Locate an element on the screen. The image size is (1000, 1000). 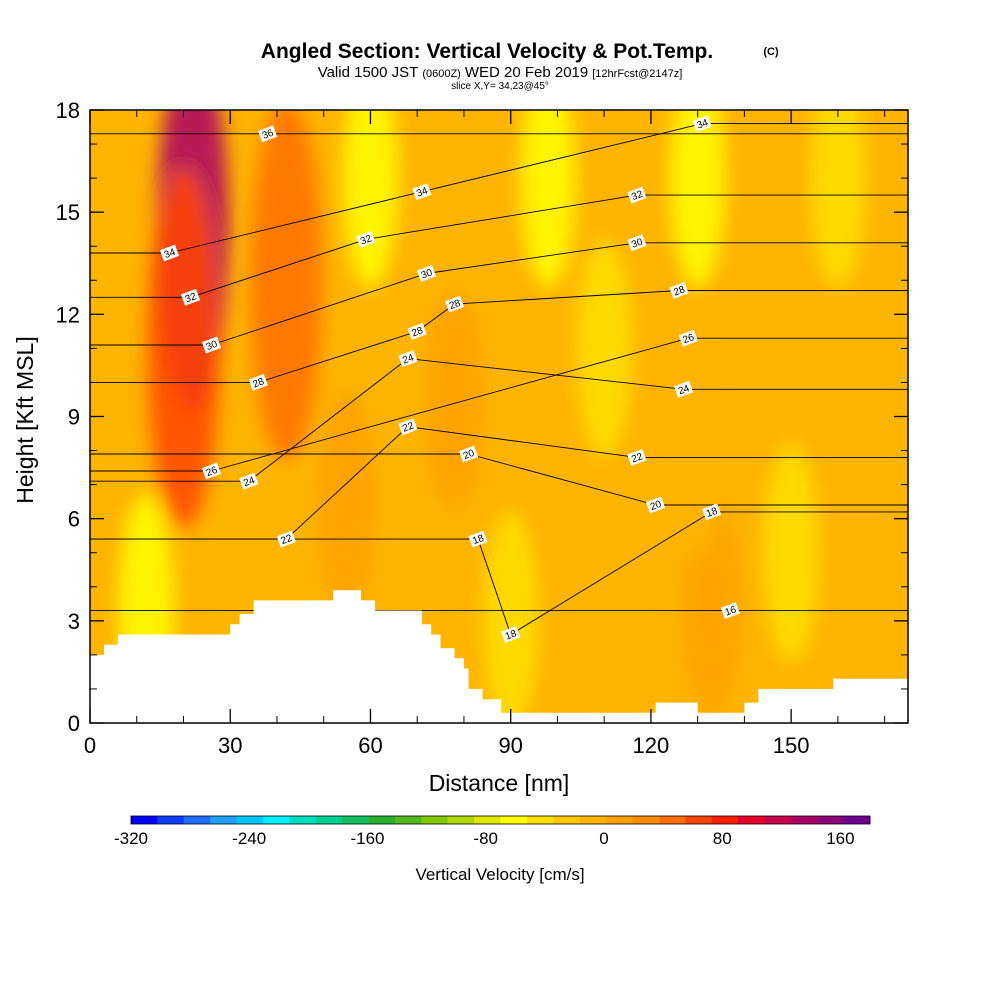
y-tick-label: 3 is located at coordinates (74, 621).